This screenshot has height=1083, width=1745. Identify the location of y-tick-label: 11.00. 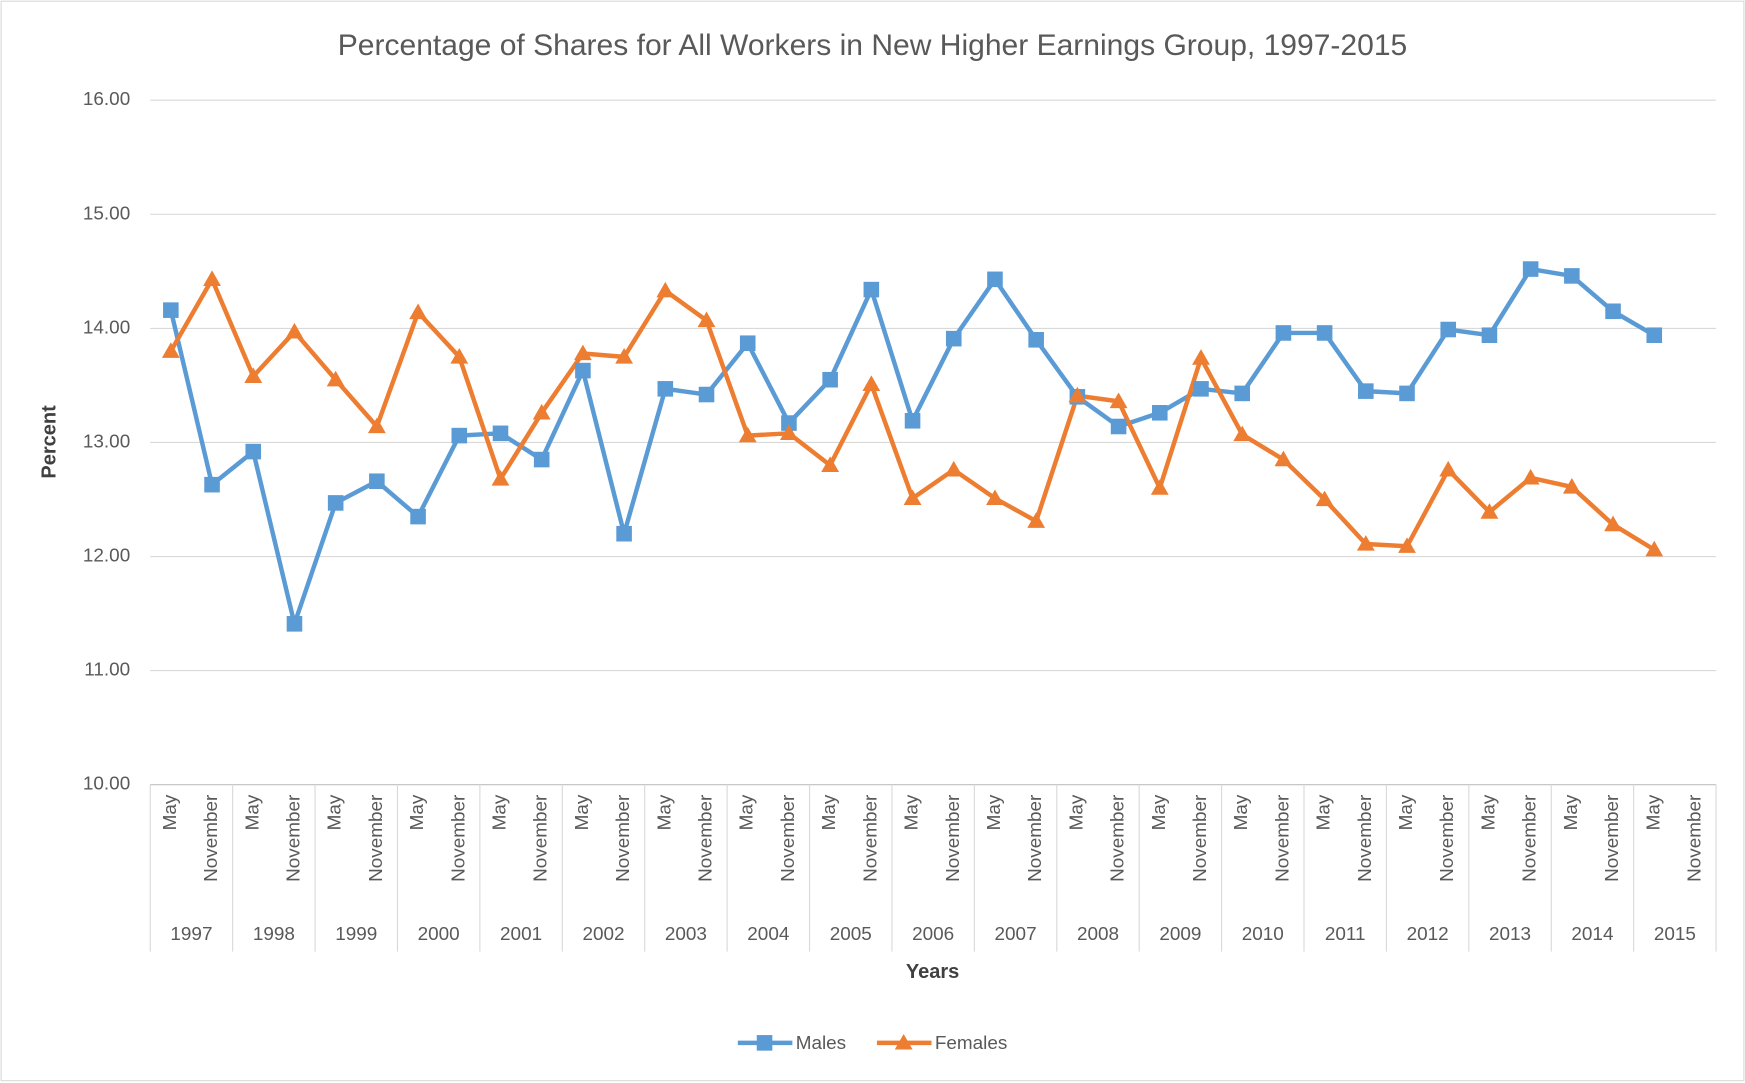
(107, 670).